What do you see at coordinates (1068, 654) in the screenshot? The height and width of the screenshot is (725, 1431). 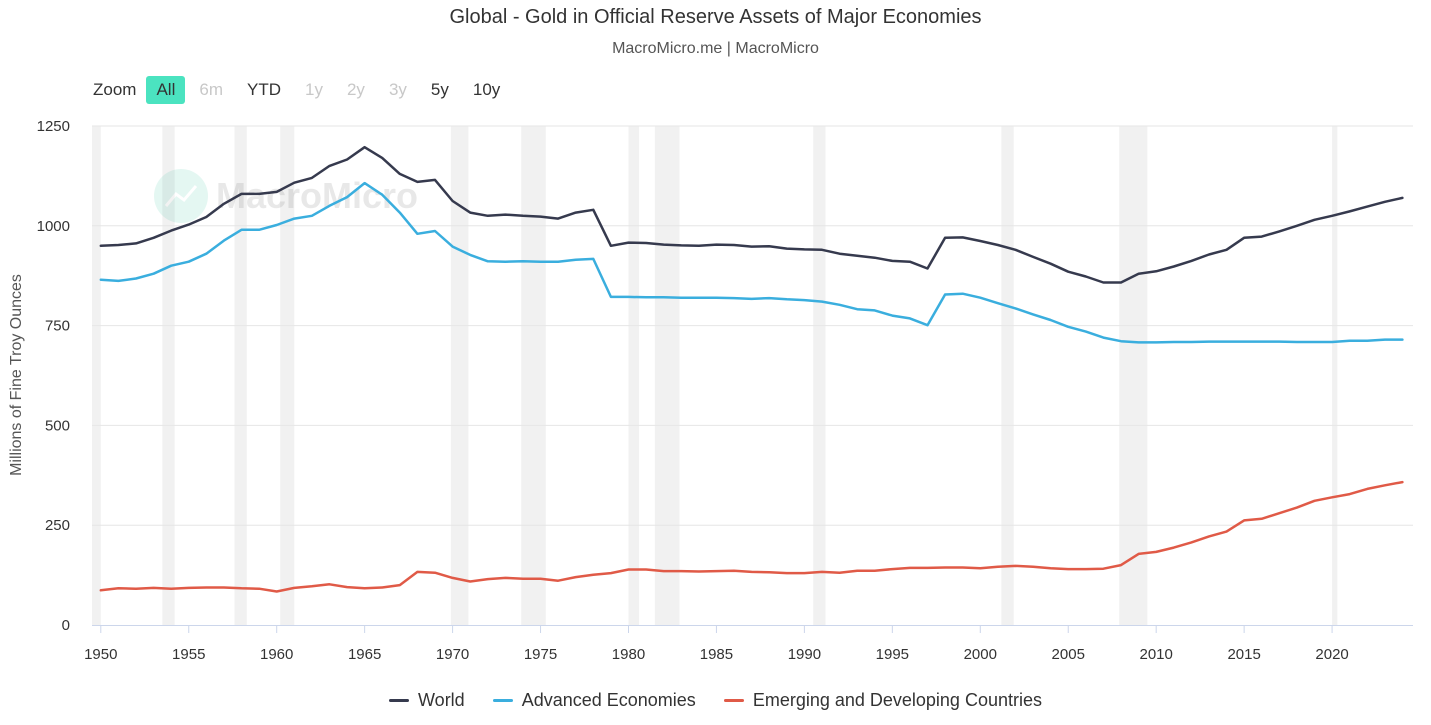 I see `x-tick-label: 2005` at bounding box center [1068, 654].